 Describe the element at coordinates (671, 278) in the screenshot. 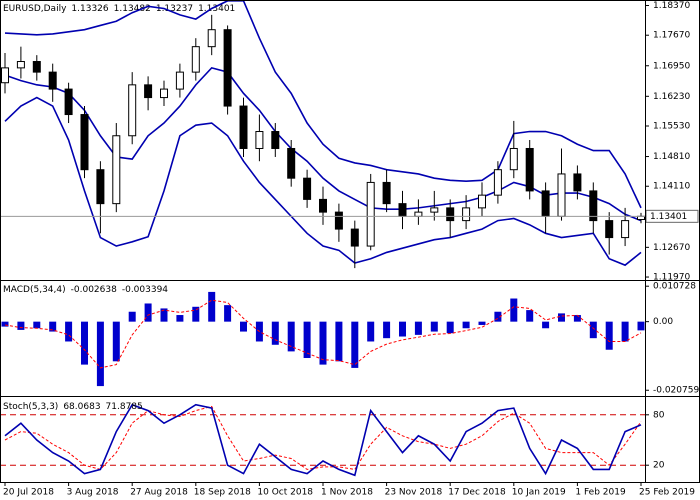

I see `y-tick-label: 1.11970` at that location.